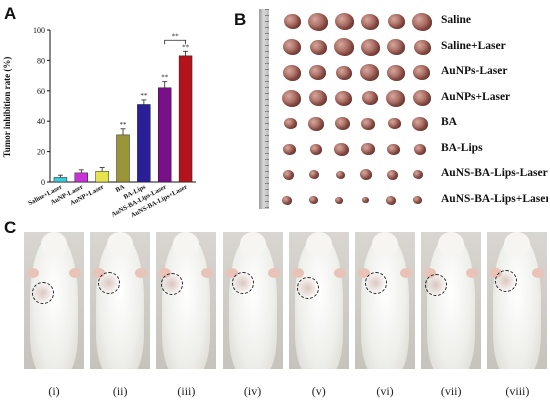 This screenshot has width=550, height=405. Describe the element at coordinates (451, 391) in the screenshot. I see `group-numeral: (vii)` at that location.